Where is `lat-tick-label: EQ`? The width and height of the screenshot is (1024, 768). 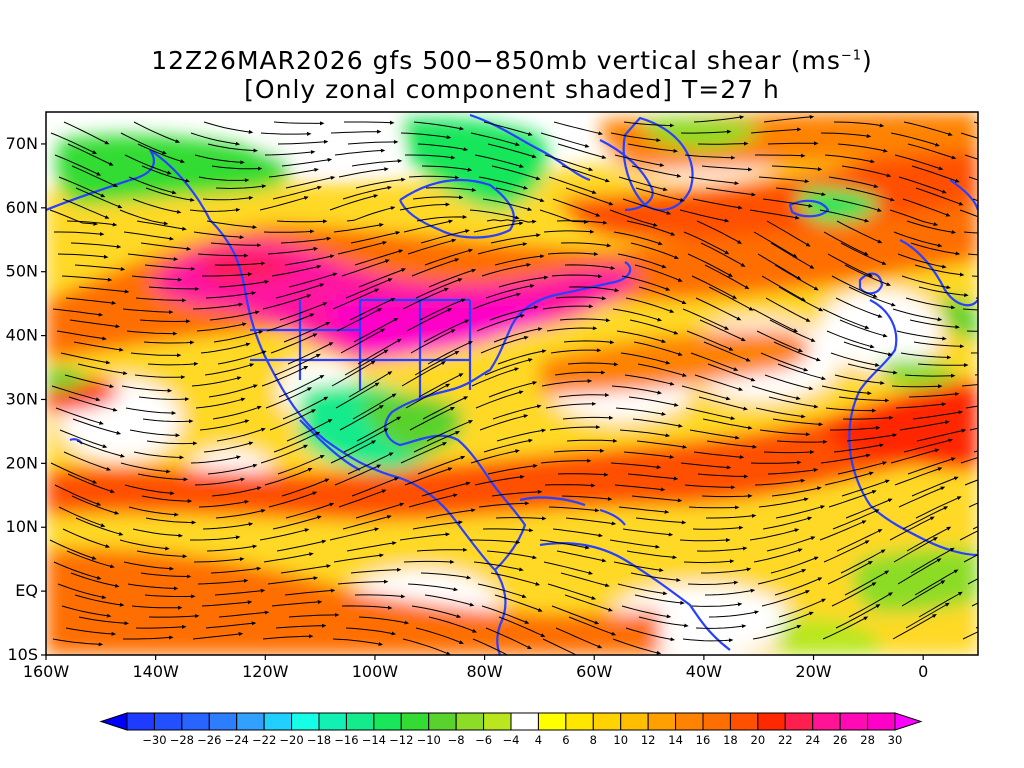 lat-tick-label: EQ is located at coordinates (26, 590).